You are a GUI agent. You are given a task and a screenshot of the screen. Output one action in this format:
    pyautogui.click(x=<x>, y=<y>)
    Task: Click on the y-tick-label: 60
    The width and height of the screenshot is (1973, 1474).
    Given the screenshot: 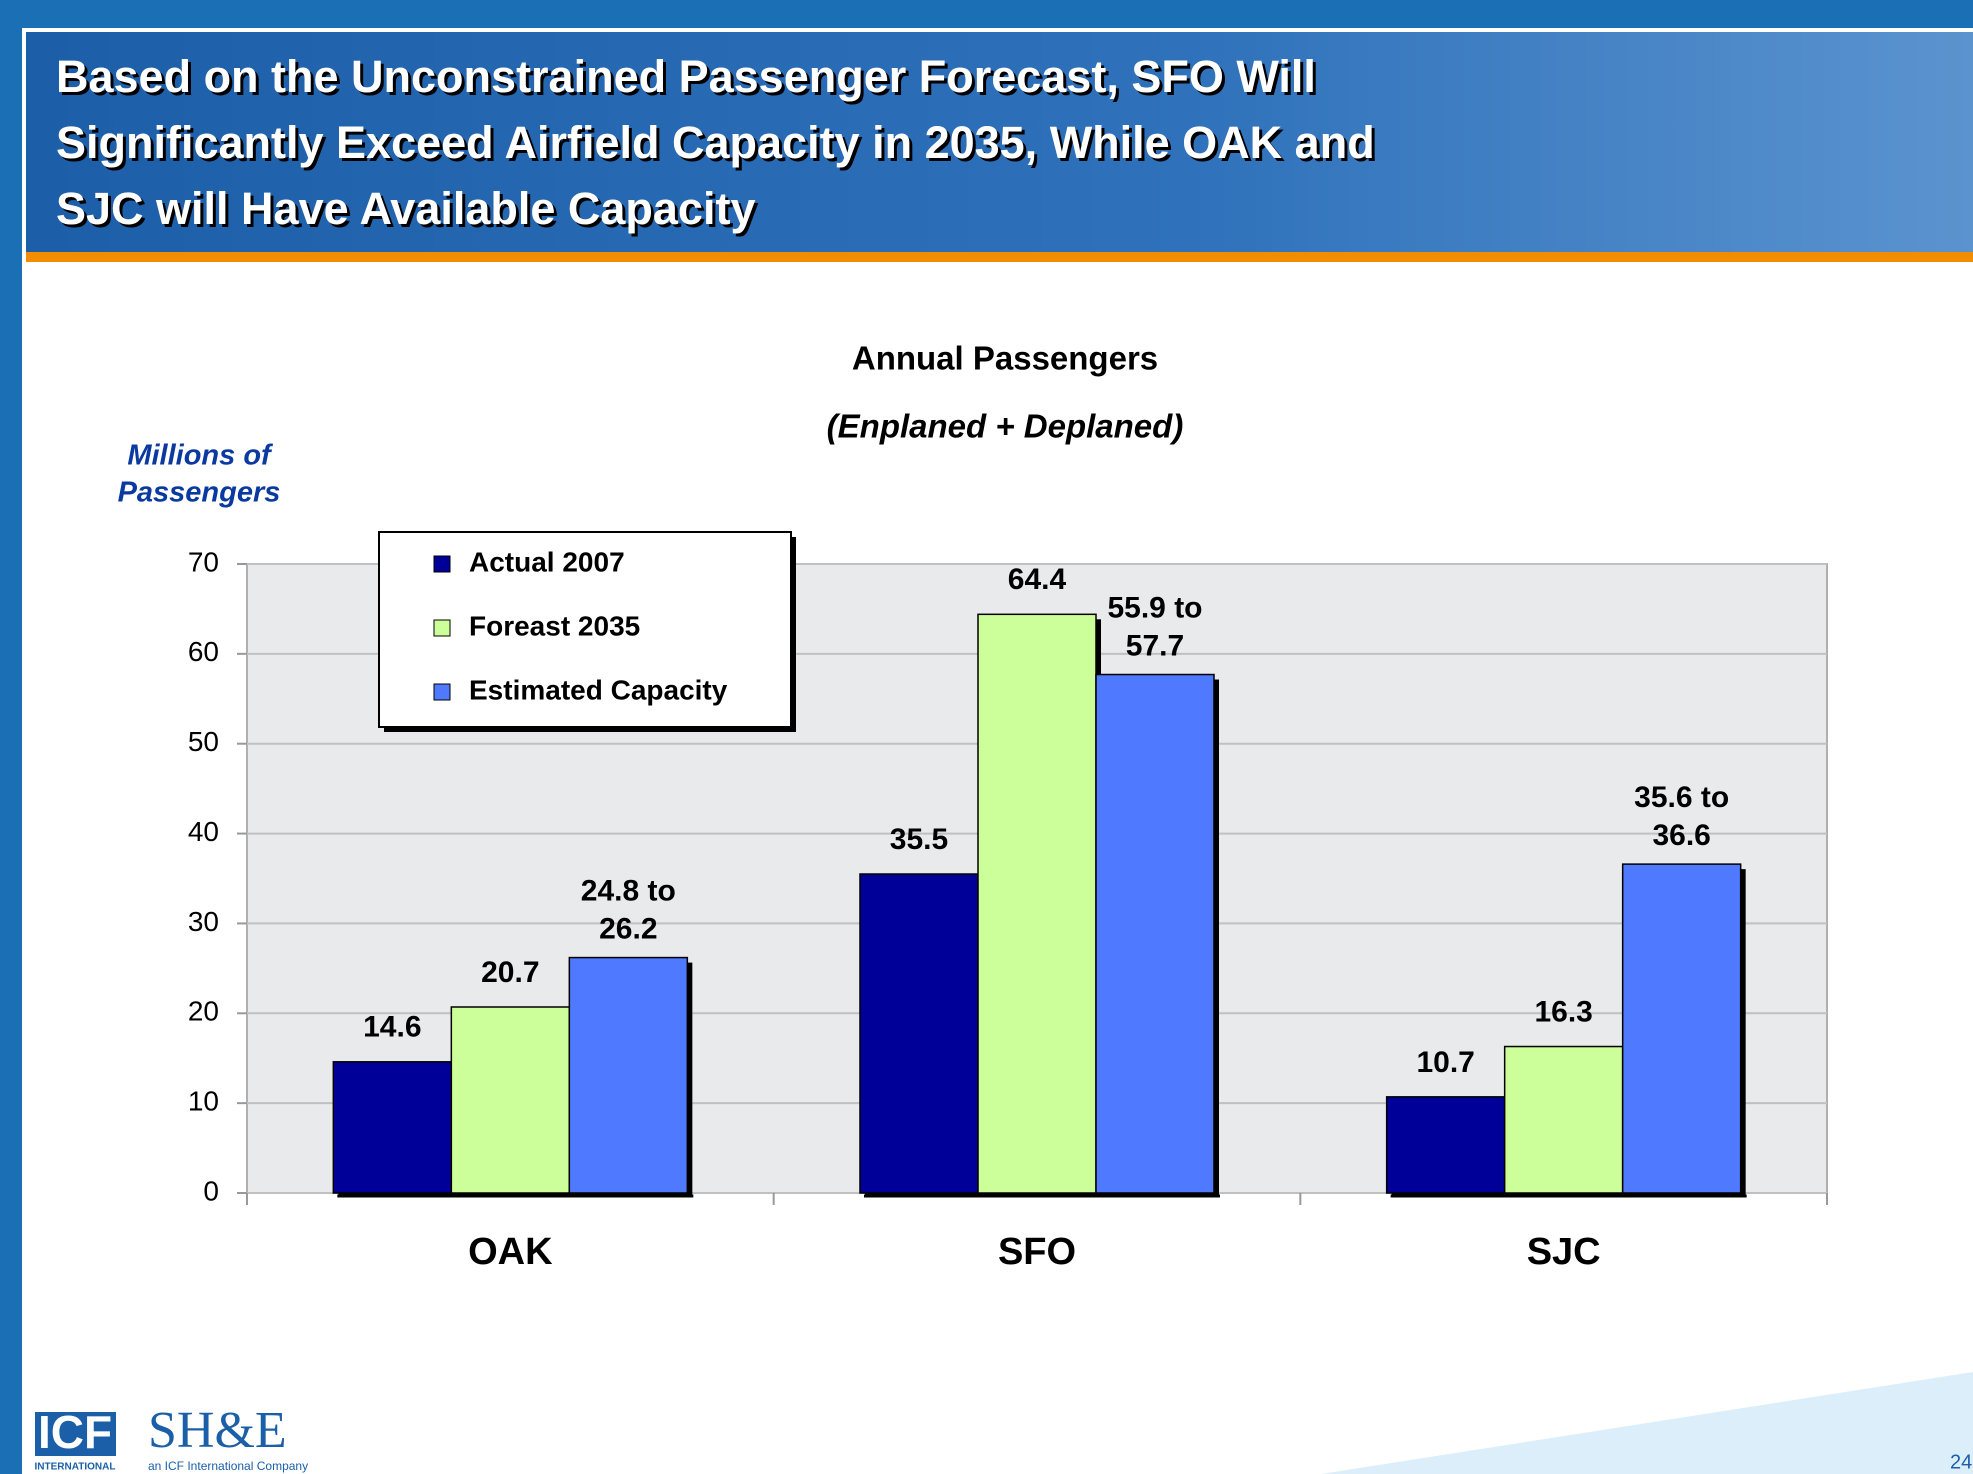 What is the action you would take?
    pyautogui.click(x=203, y=651)
    